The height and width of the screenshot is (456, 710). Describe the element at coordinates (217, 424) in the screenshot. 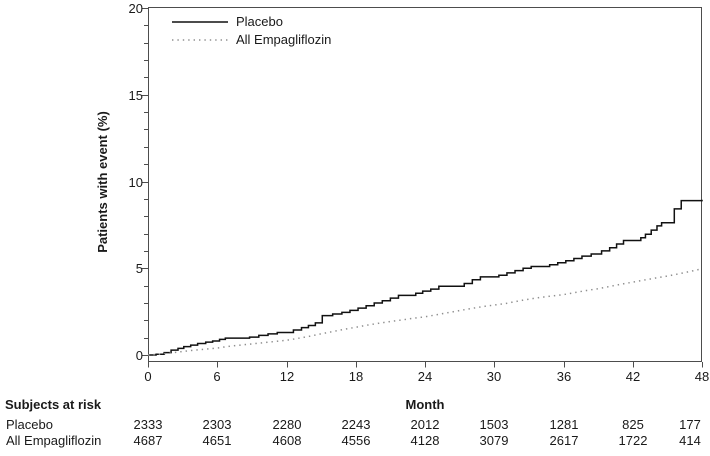

I see `risk-count: 2303` at that location.